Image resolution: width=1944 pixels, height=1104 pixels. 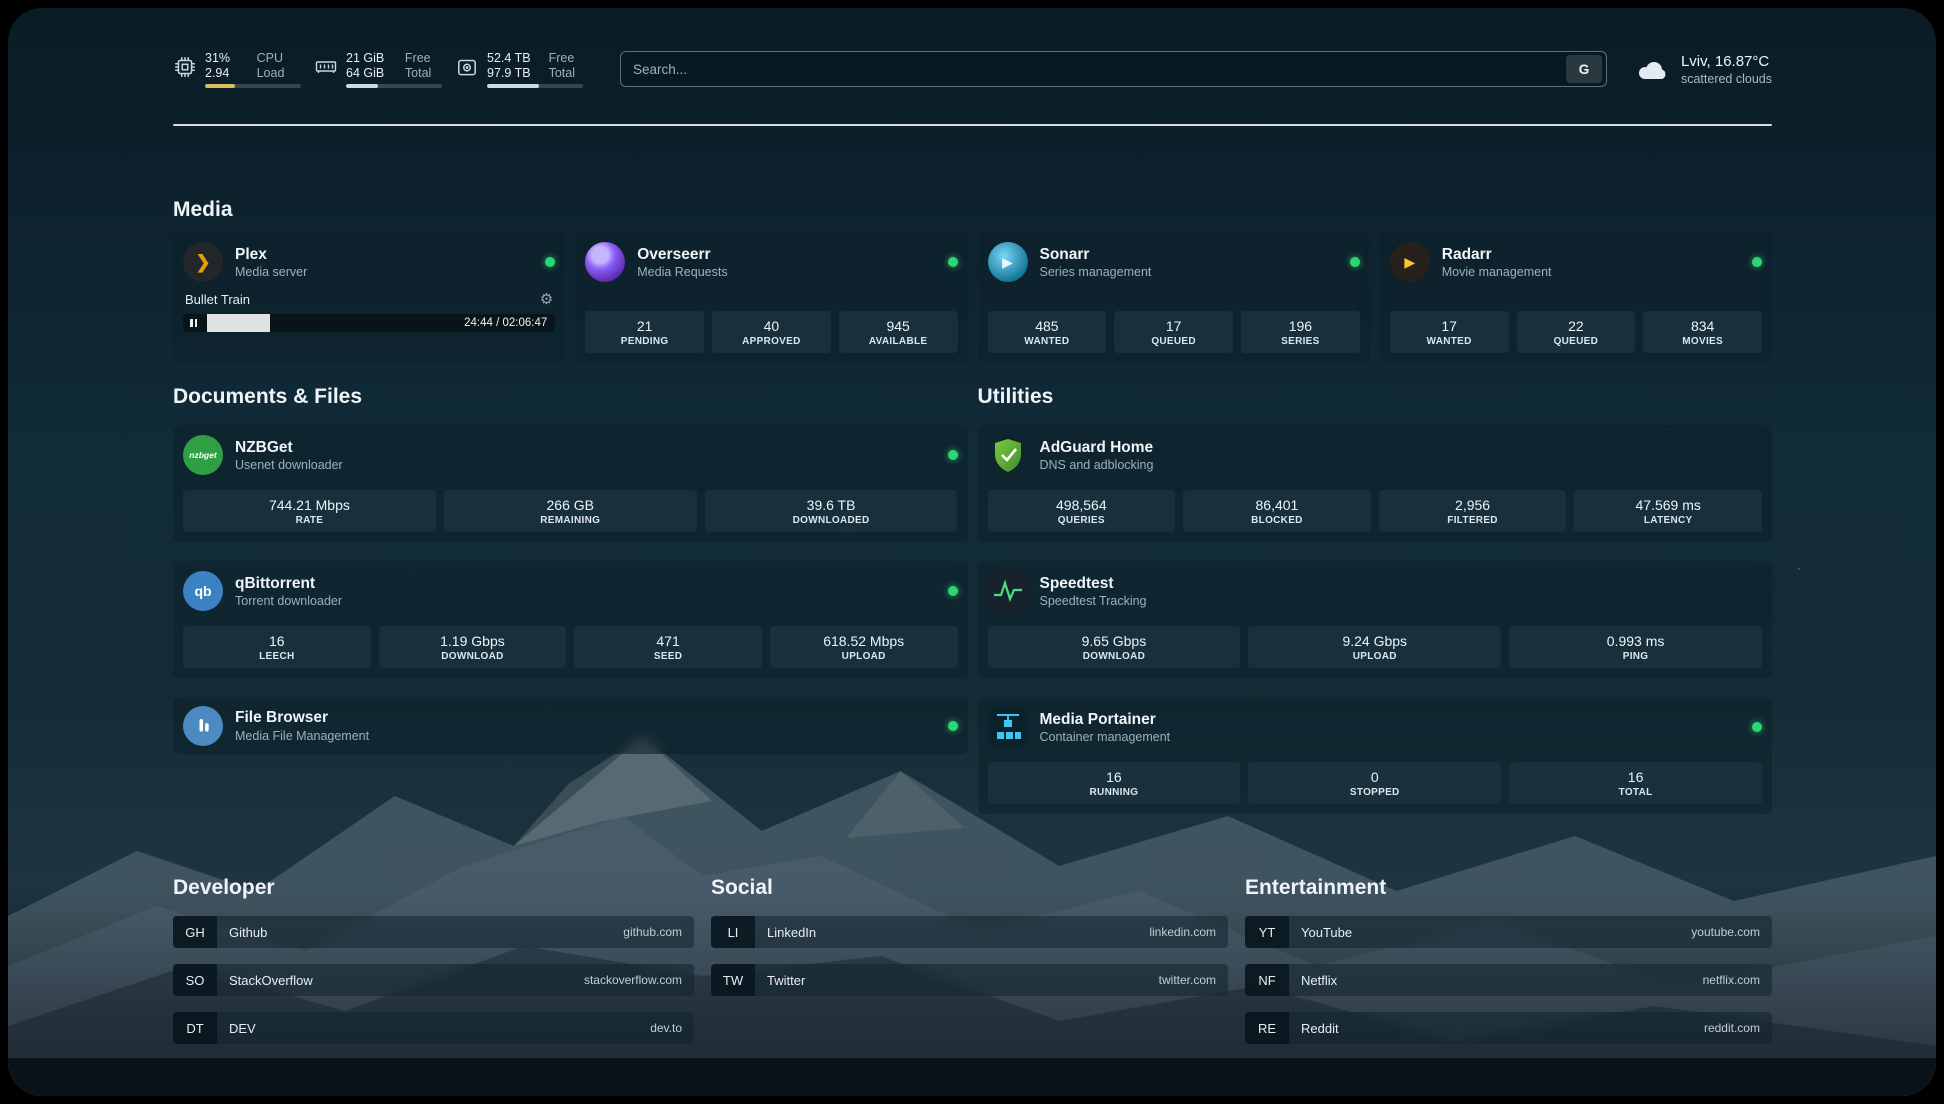 What do you see at coordinates (433, 980) in the screenshot?
I see `bookmark-stackoverflow: SO StackOverflow stackoverflow.com` at bounding box center [433, 980].